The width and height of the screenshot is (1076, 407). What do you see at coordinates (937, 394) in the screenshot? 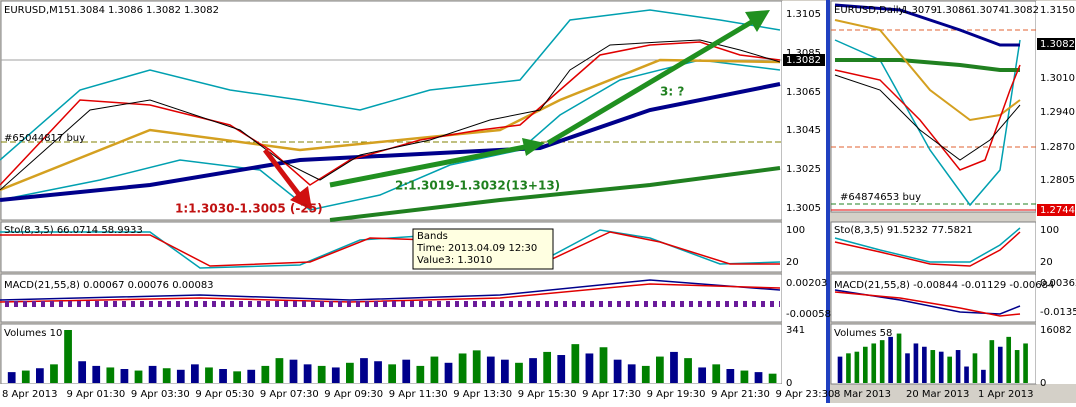
I see `time-label: 20 Mar 2013` at bounding box center [937, 394].